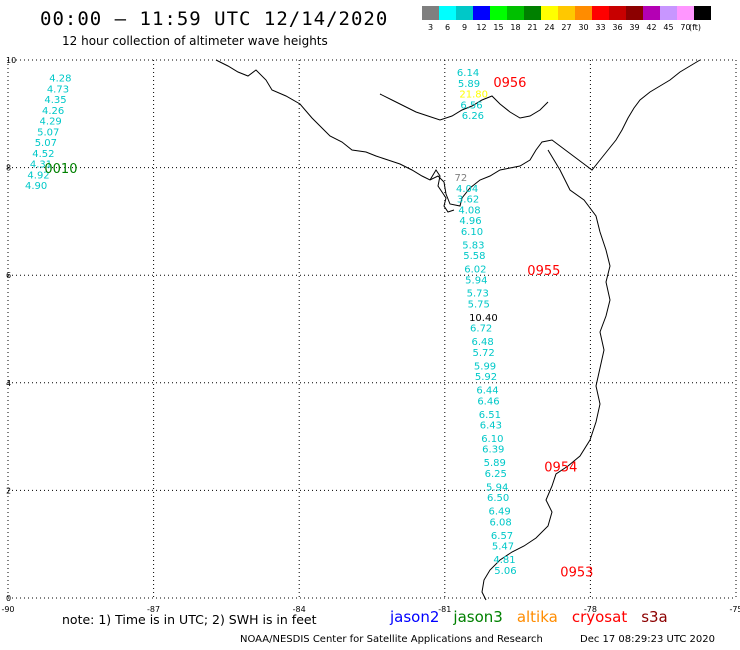 This screenshot has width=740, height=650. I want to click on pass-time-label: 0953, so click(576, 572).